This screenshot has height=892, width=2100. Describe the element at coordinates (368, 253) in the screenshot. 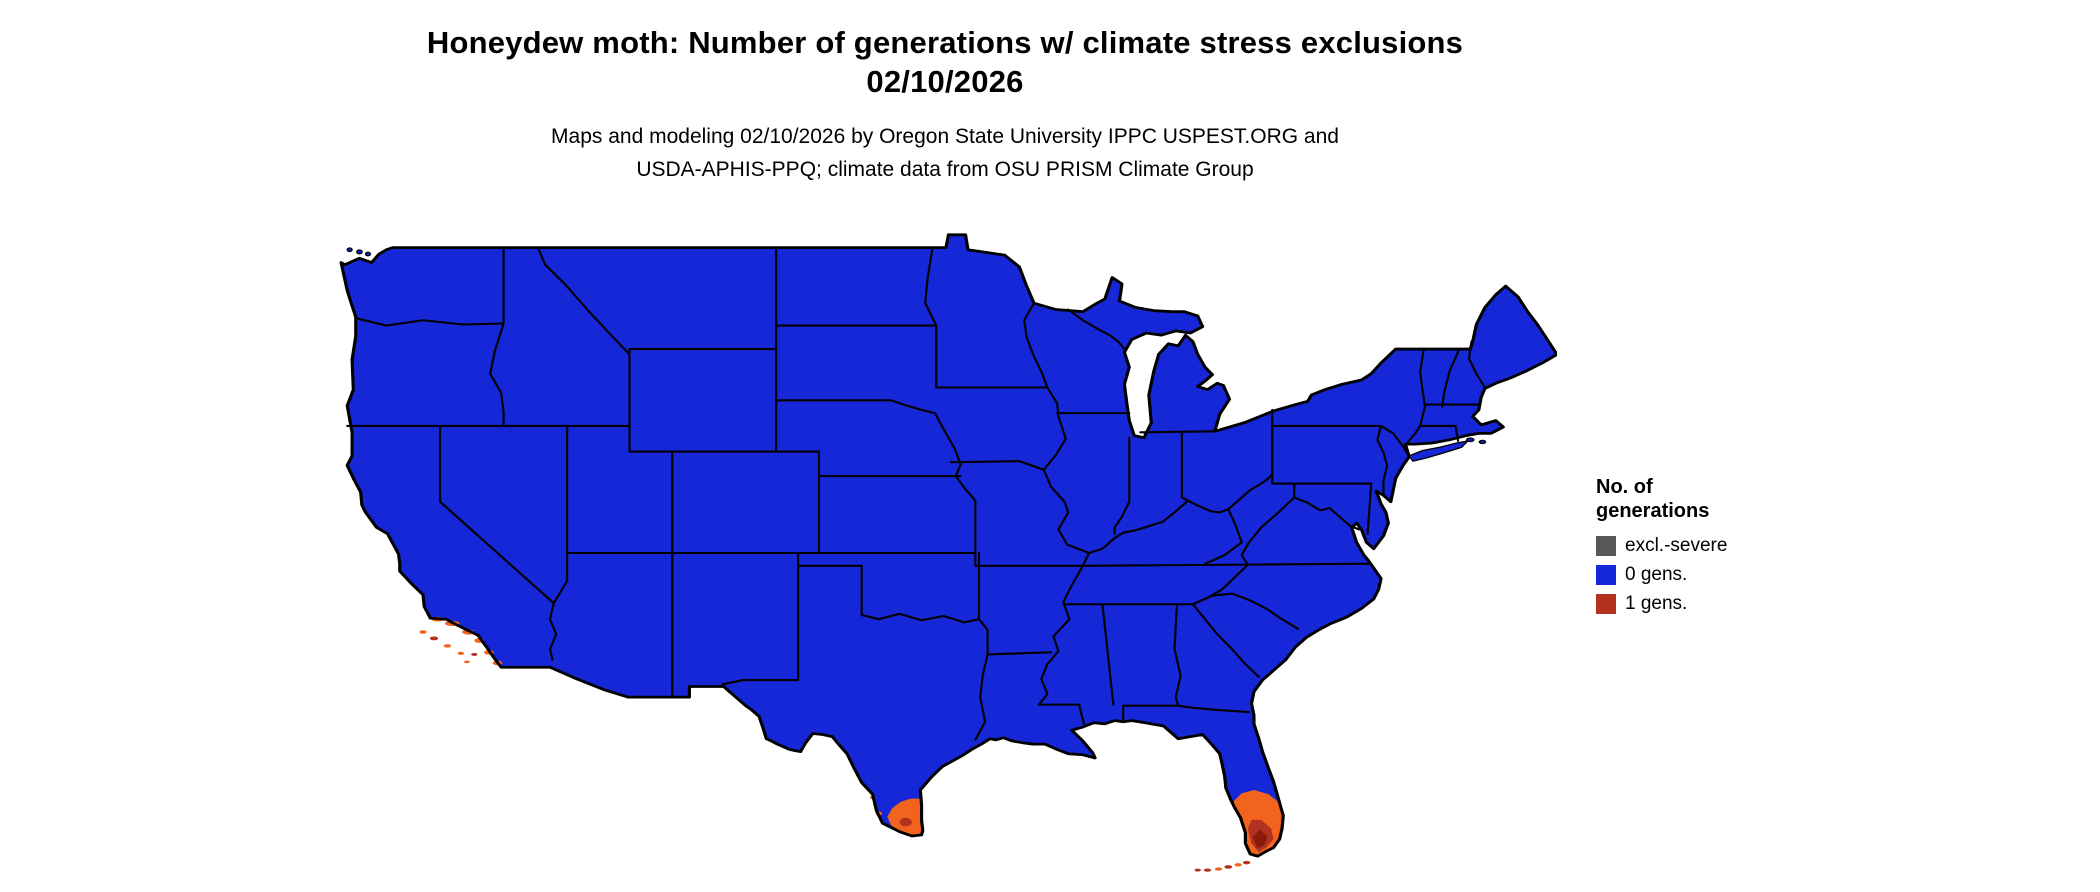

I see `puget-island` at that location.